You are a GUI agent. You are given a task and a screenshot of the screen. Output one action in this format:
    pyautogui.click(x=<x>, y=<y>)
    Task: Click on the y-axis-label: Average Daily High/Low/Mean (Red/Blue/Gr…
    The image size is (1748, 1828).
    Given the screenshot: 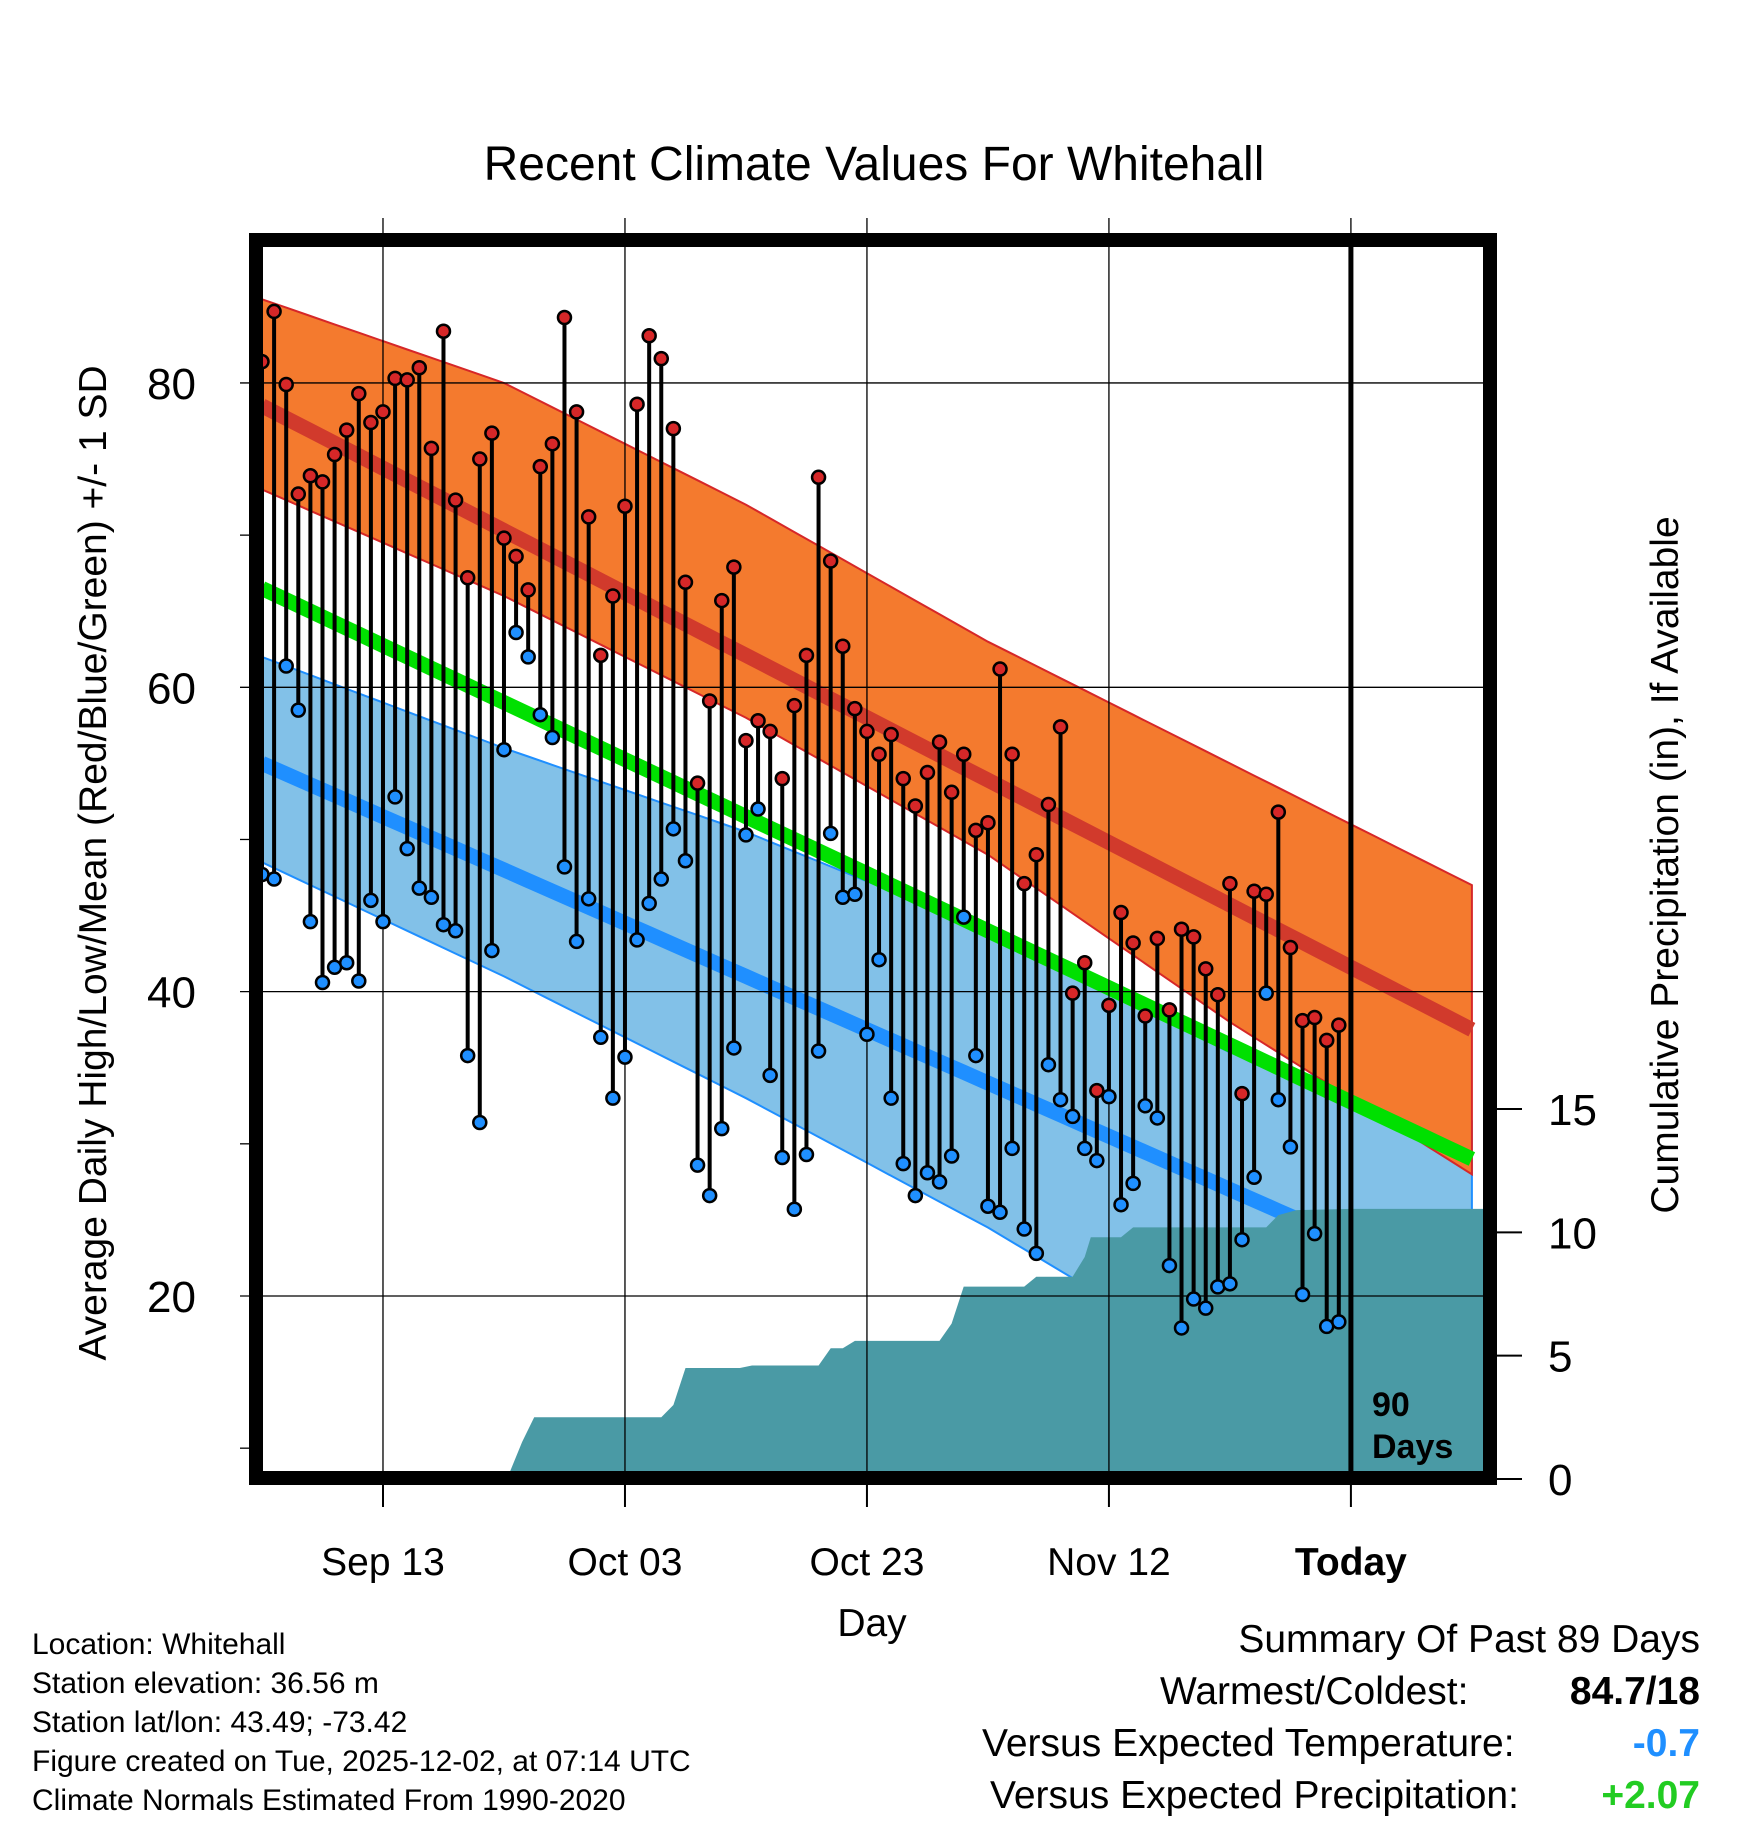 What is the action you would take?
    pyautogui.click(x=93, y=862)
    